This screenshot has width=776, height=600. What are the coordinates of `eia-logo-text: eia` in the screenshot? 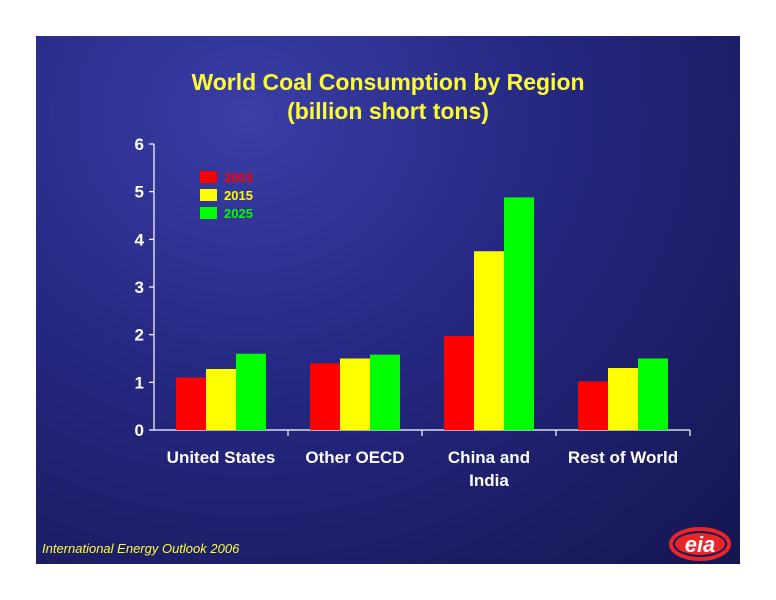 It's located at (700, 544).